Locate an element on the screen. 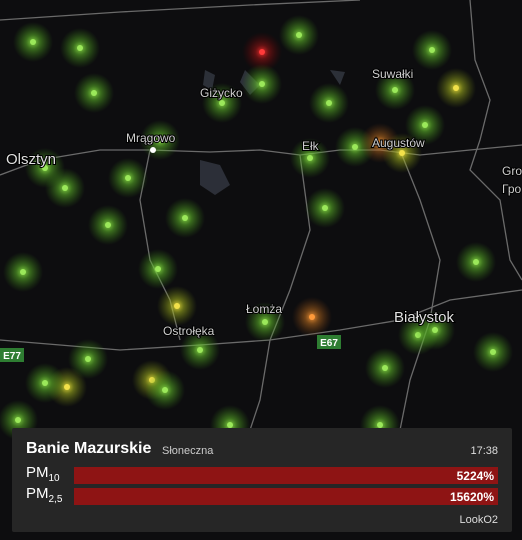 The height and width of the screenshot is (540, 522). pm-row: PM2,5 15620% is located at coordinates (262, 495).